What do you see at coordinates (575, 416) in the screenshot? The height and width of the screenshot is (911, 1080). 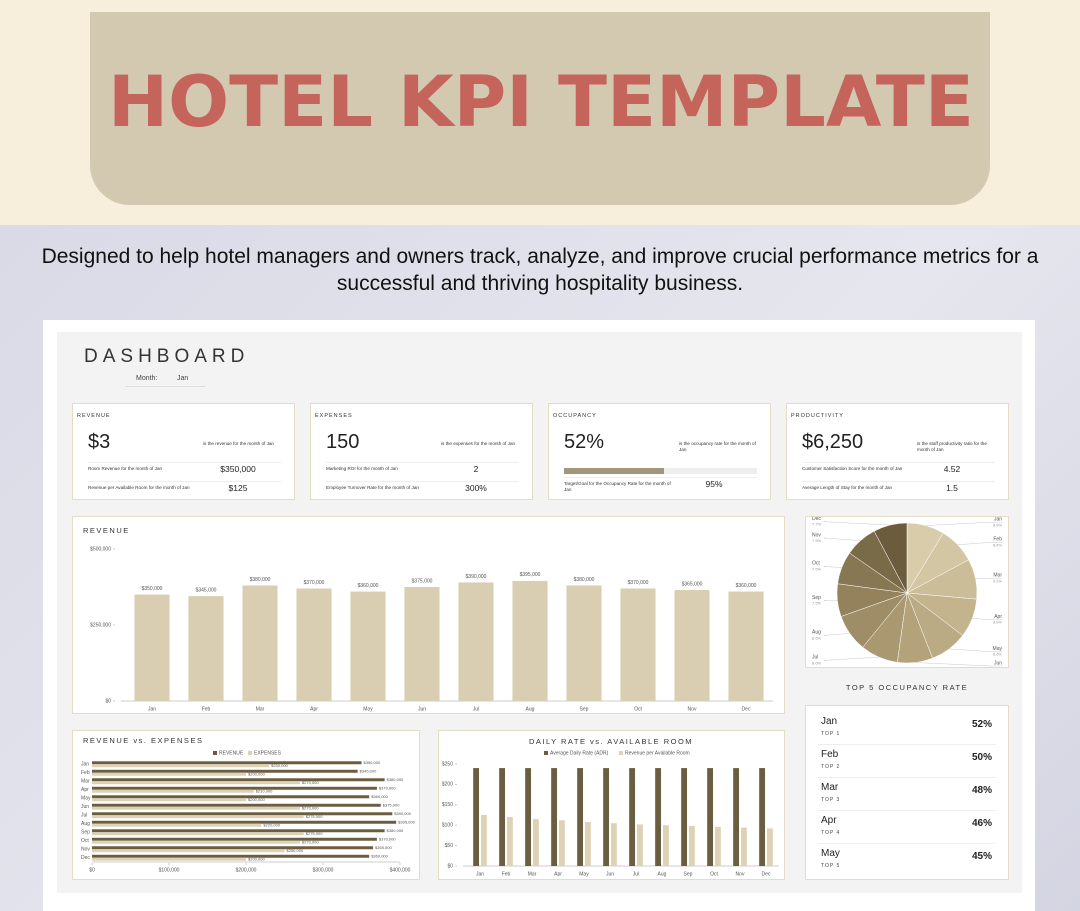 I see `kpi-title: OCCUPANCY` at bounding box center [575, 416].